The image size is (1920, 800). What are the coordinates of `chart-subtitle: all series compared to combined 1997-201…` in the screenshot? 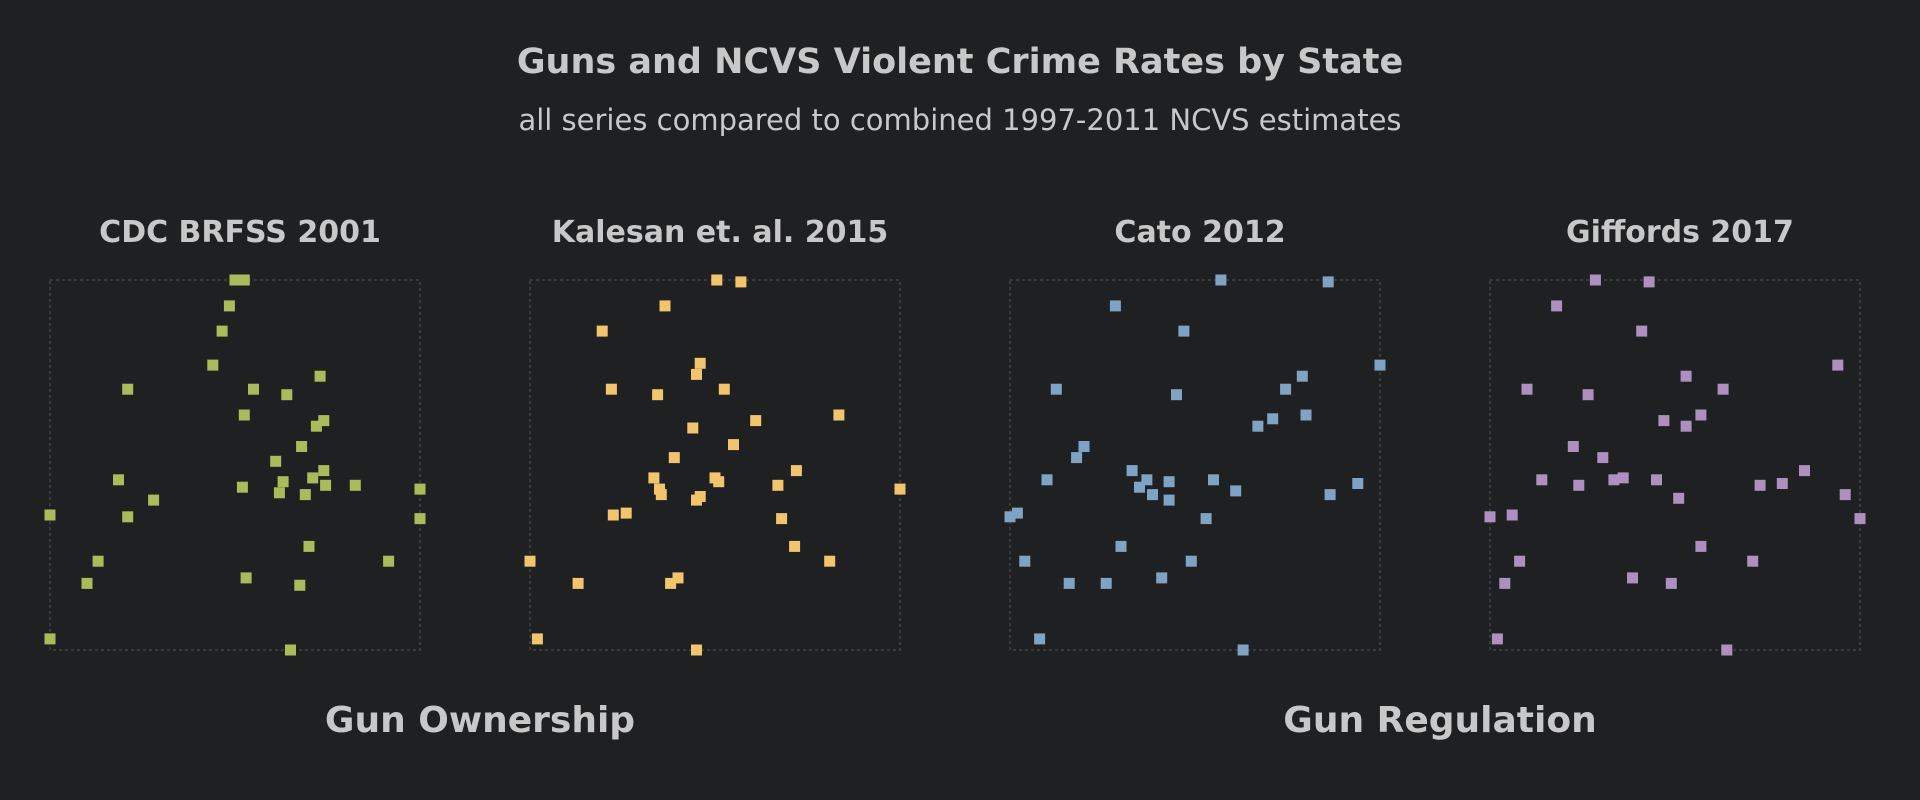 It's located at (960, 120).